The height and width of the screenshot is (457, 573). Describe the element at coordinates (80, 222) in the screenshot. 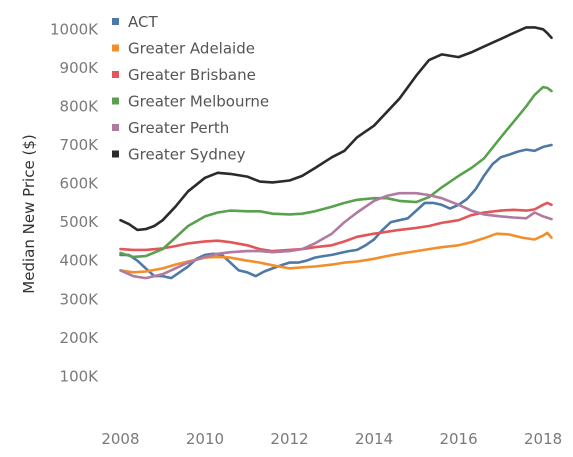

I see `y-tick-label: 500K` at that location.